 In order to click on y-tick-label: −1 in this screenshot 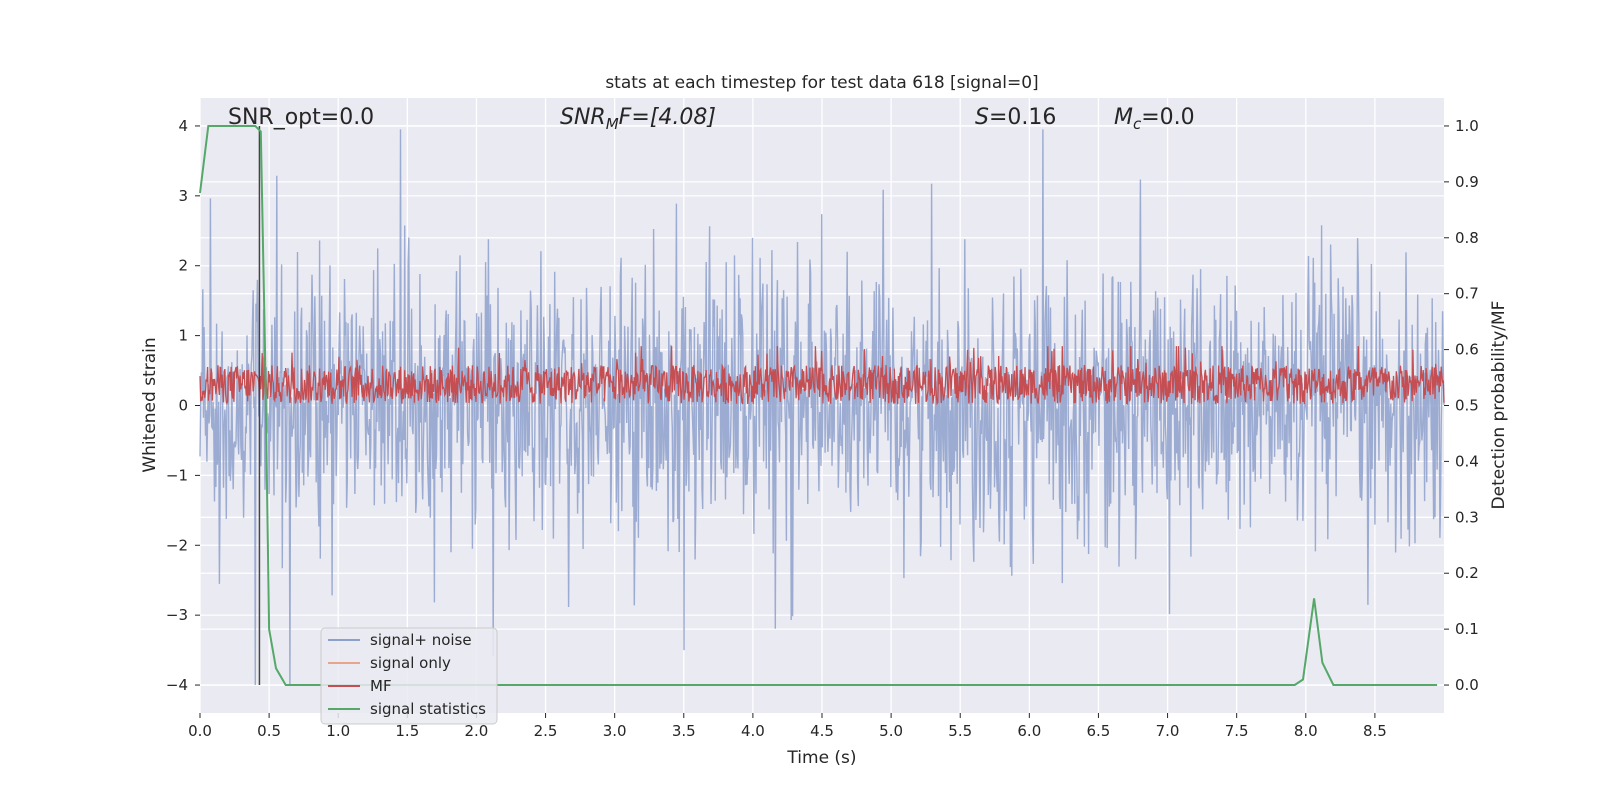, I will do `click(177, 475)`.